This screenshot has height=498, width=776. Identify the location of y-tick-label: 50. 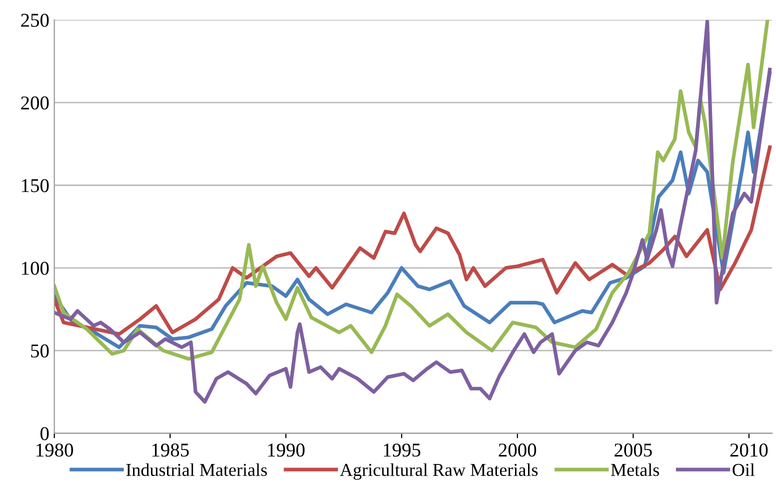
(40, 351).